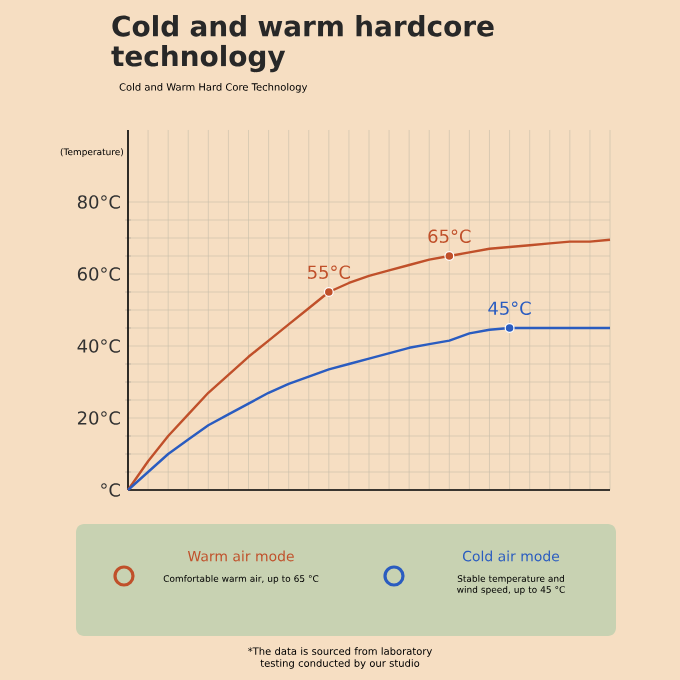 This screenshot has height=680, width=680. I want to click on y-tick-label: 80°C, so click(98, 202).